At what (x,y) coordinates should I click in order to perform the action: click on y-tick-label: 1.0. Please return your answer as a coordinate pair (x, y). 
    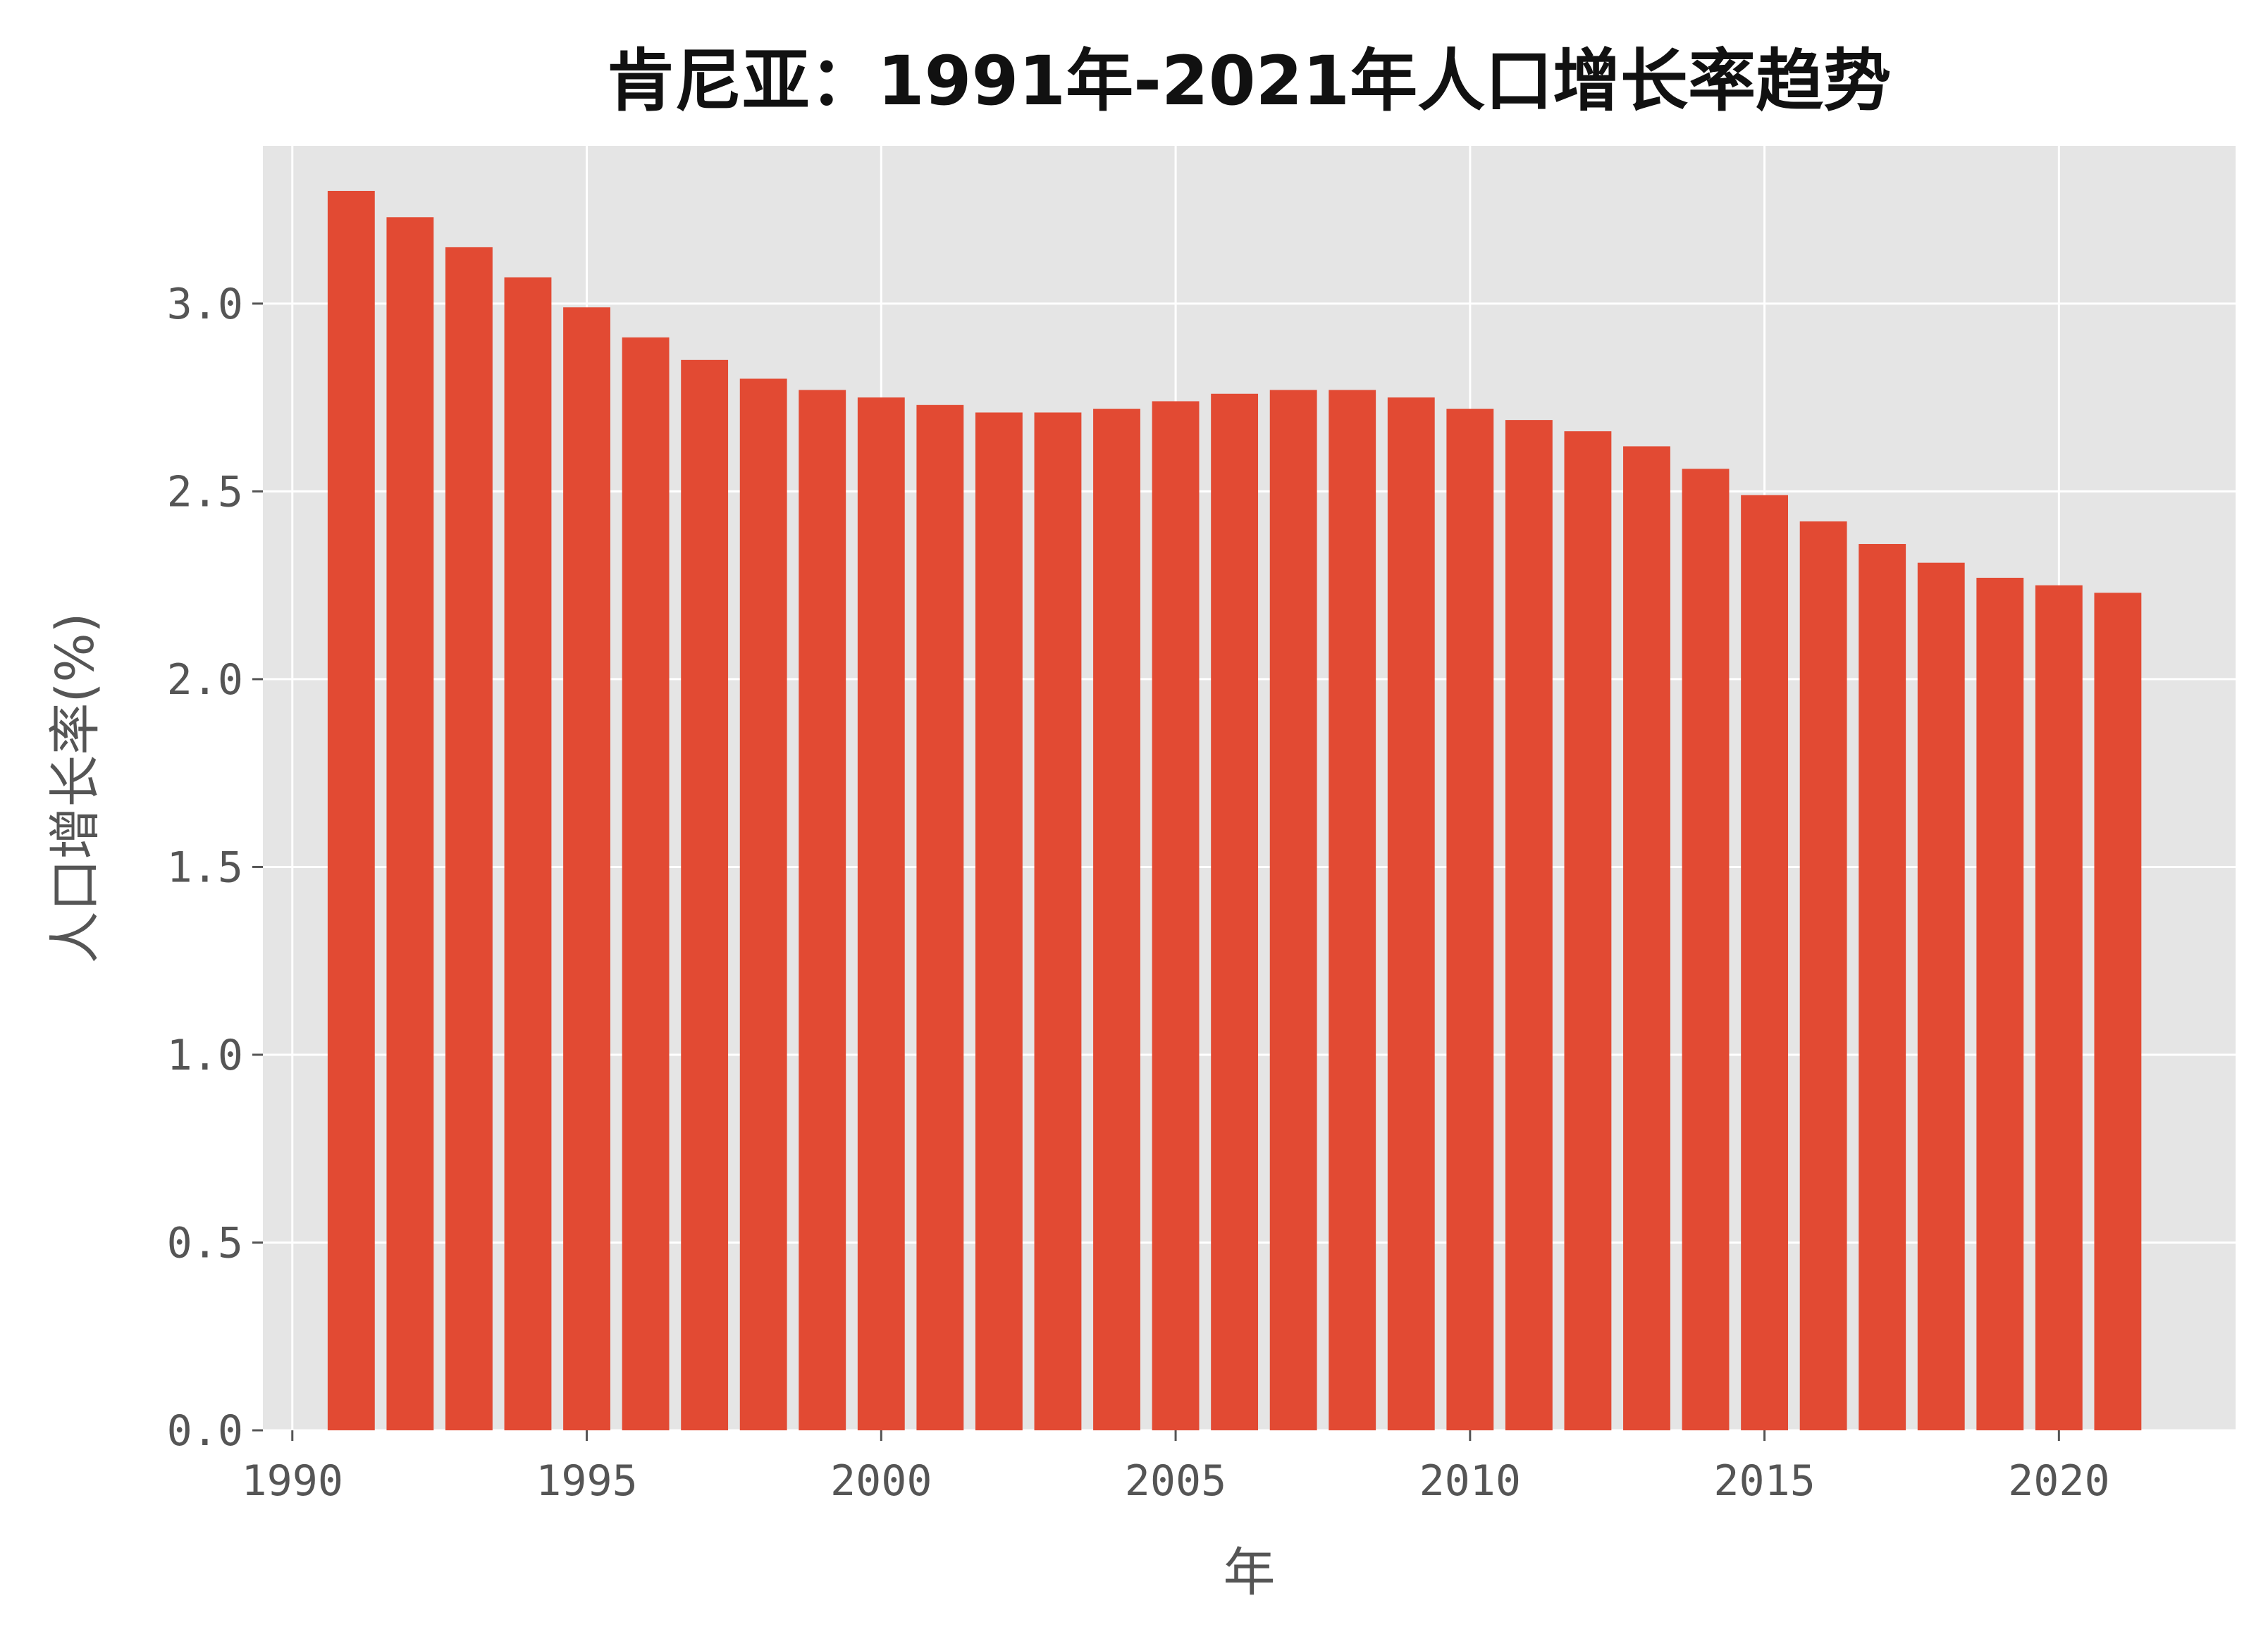
    Looking at the image, I should click on (205, 1055).